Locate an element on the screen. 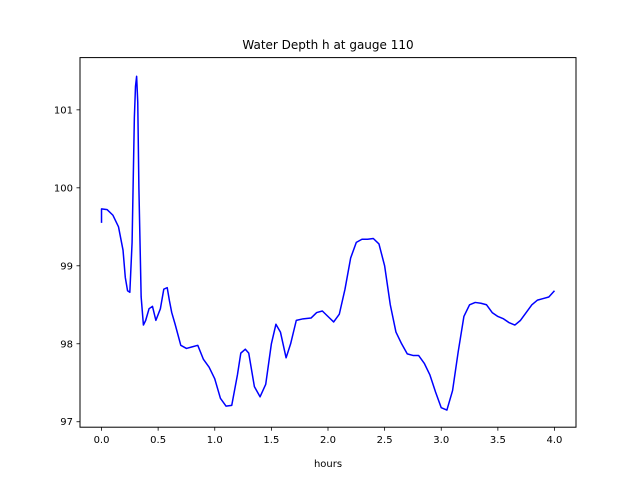 This screenshot has width=640, height=480. y-axis: 97 98 99 100 101 is located at coordinates (67, 266).